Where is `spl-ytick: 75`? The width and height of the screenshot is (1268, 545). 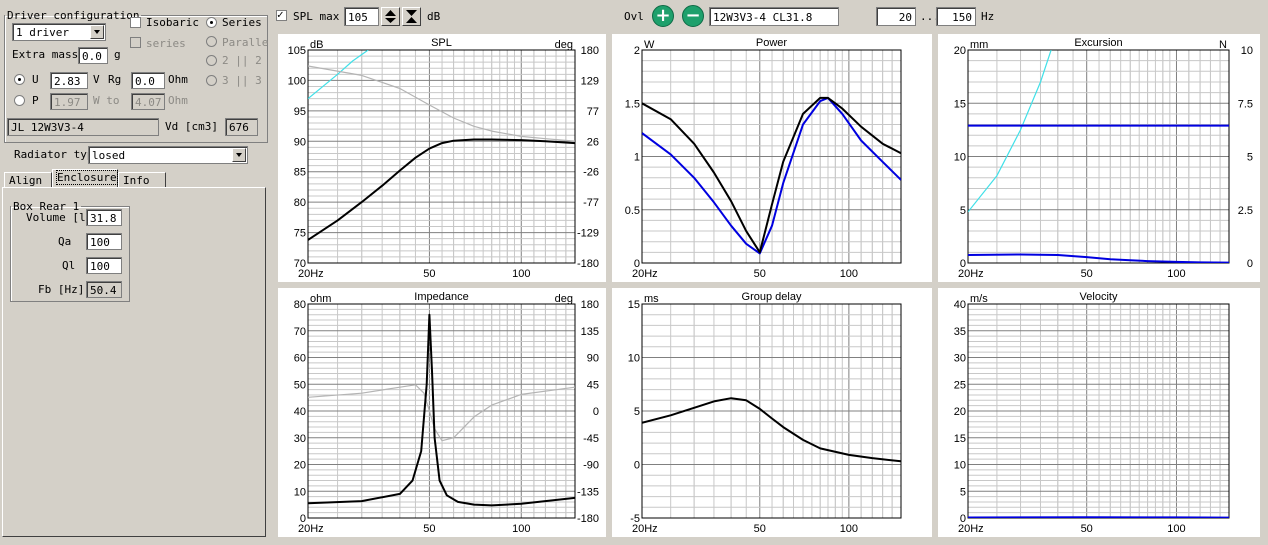 spl-ytick: 75 is located at coordinates (300, 234).